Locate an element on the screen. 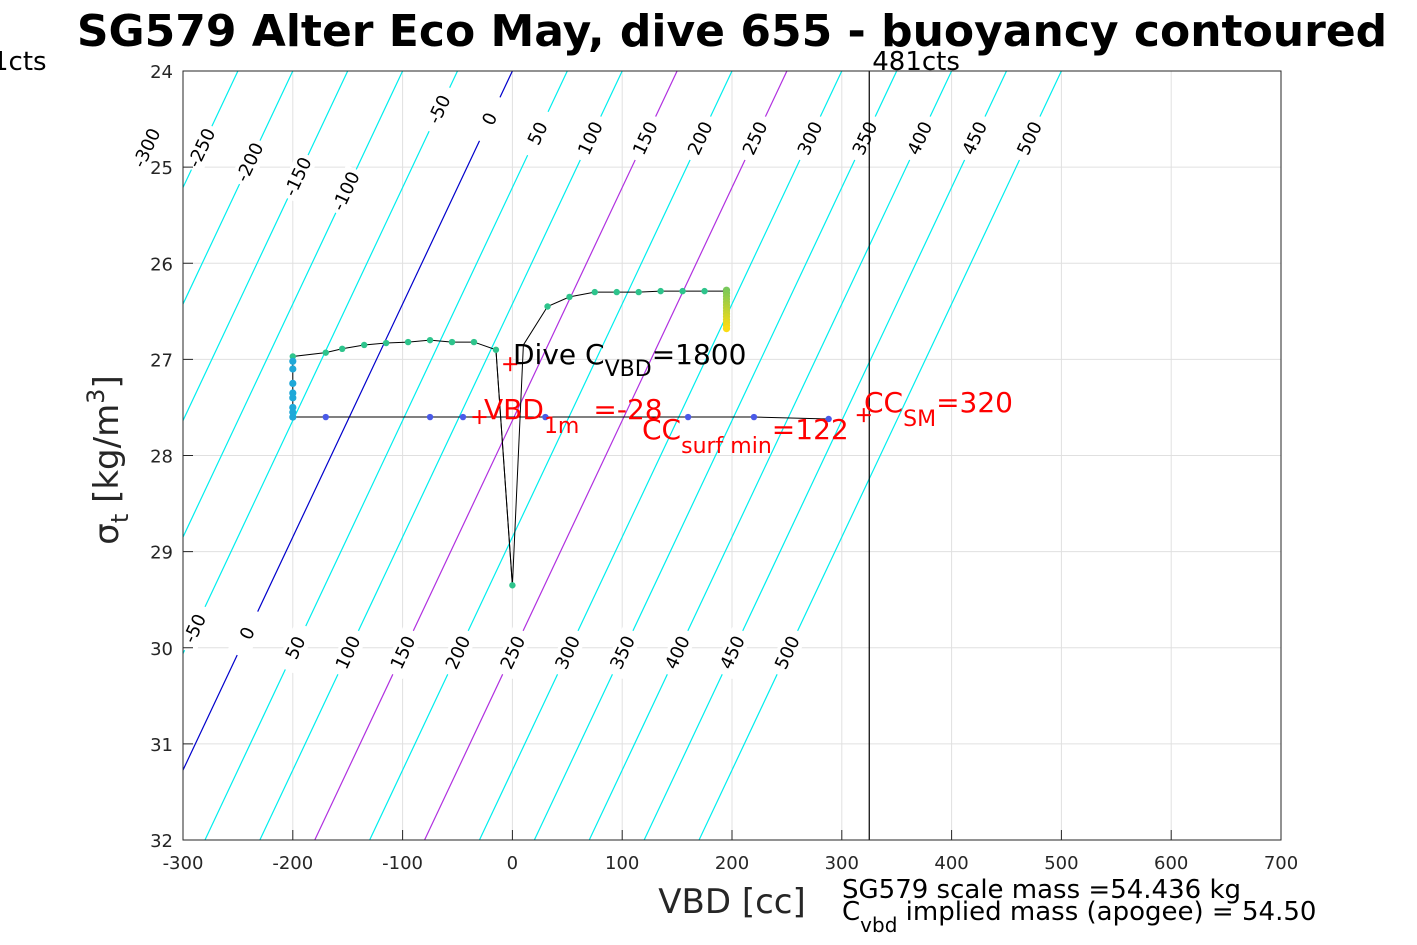  y-axis-label: σt [kg/m3] is located at coordinates (108, 459).